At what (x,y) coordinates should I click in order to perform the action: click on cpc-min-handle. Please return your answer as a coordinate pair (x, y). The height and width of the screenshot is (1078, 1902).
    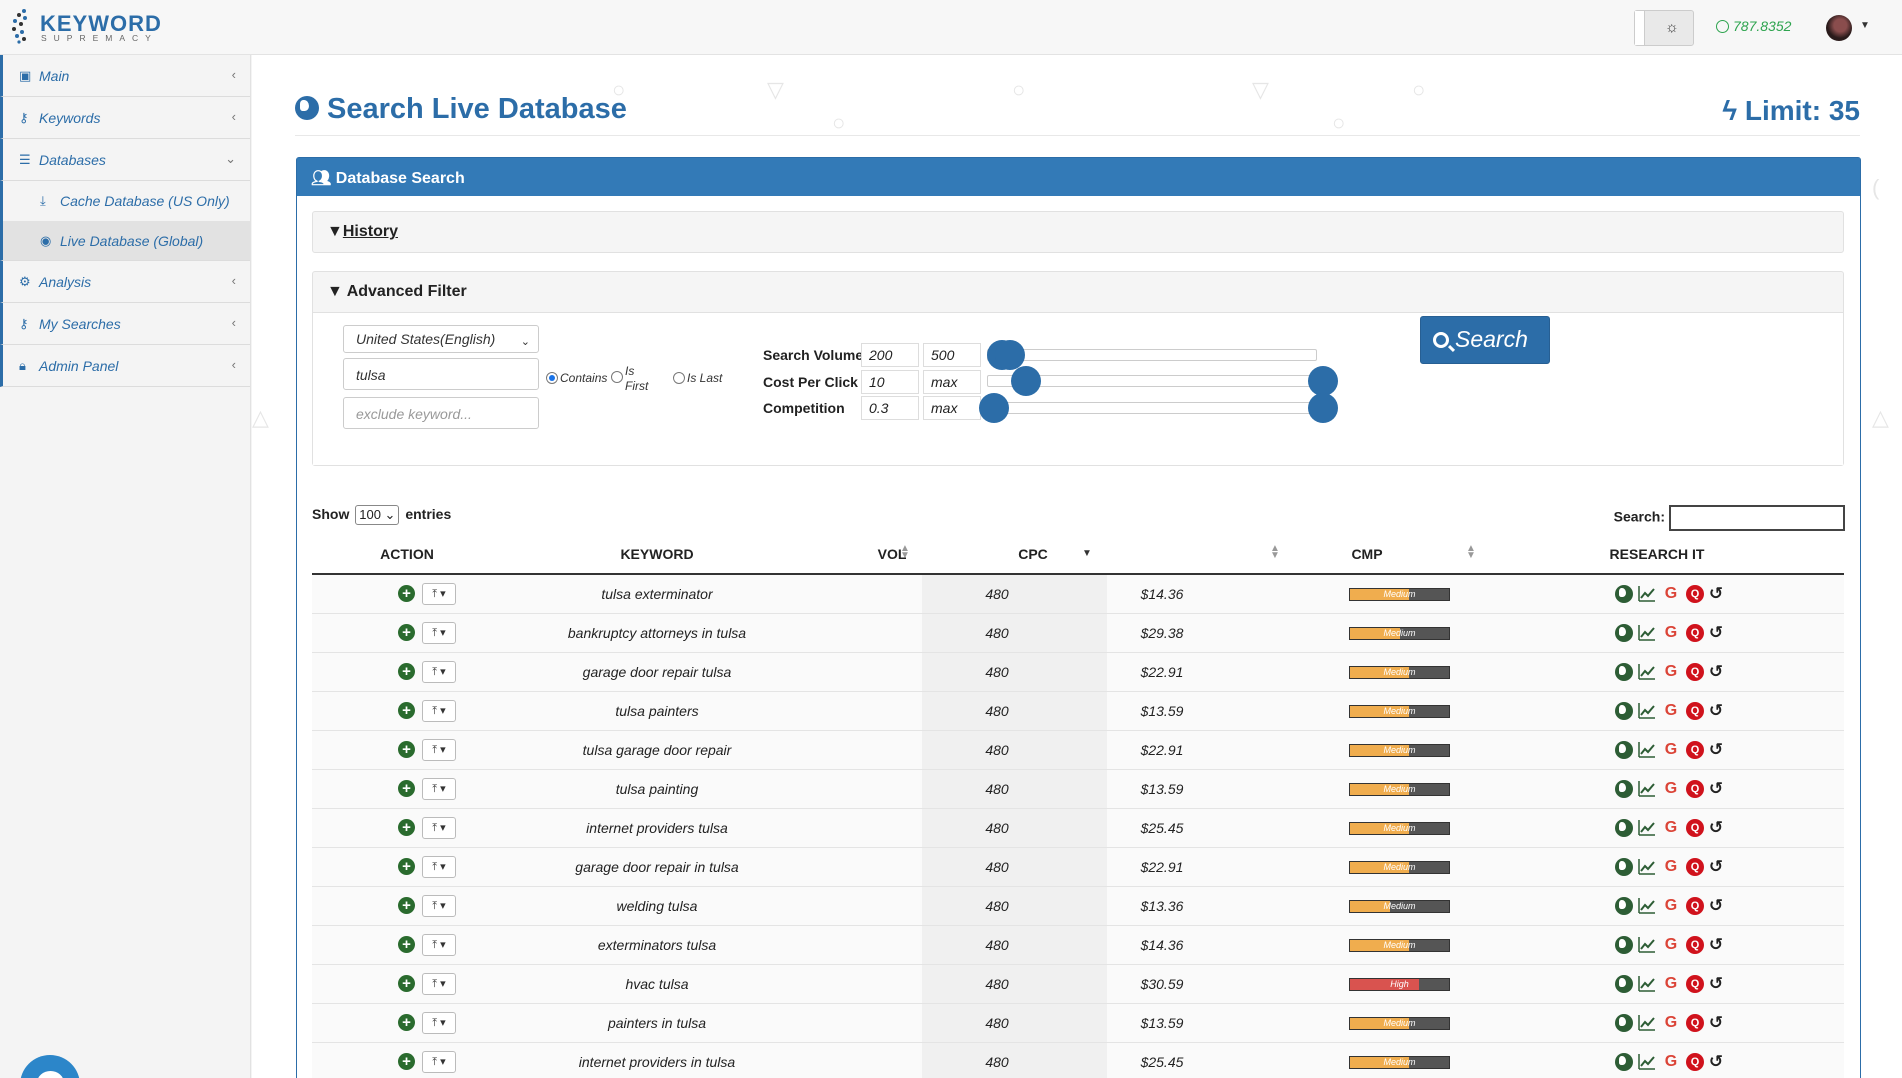
    Looking at the image, I should click on (1026, 381).